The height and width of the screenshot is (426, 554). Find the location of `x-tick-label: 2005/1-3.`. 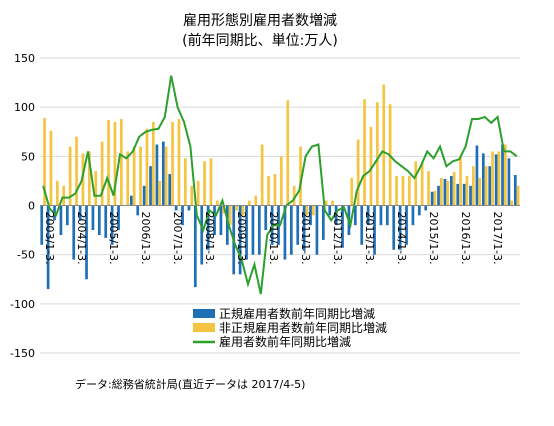

x-tick-label: 2005/1-3. is located at coordinates (113, 238).